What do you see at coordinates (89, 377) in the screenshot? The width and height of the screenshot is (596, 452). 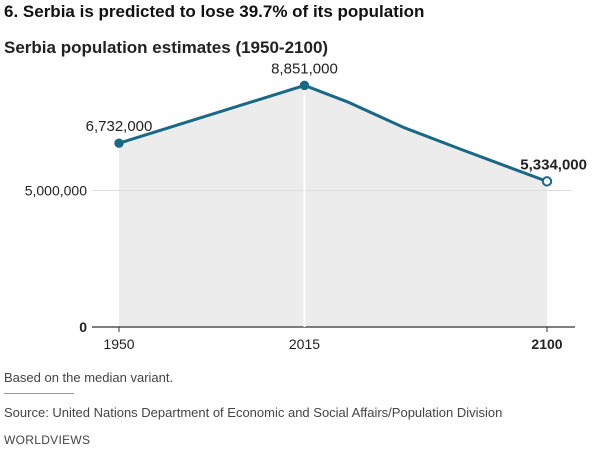 I see `footnote: Based on the median variant.` at bounding box center [89, 377].